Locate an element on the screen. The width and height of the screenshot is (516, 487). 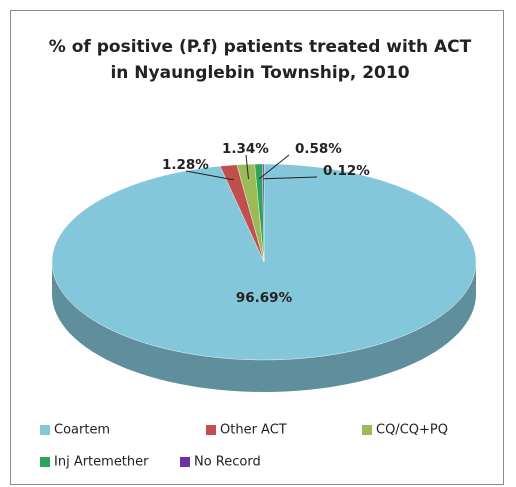
legend-label: No Record is located at coordinates (227, 462).